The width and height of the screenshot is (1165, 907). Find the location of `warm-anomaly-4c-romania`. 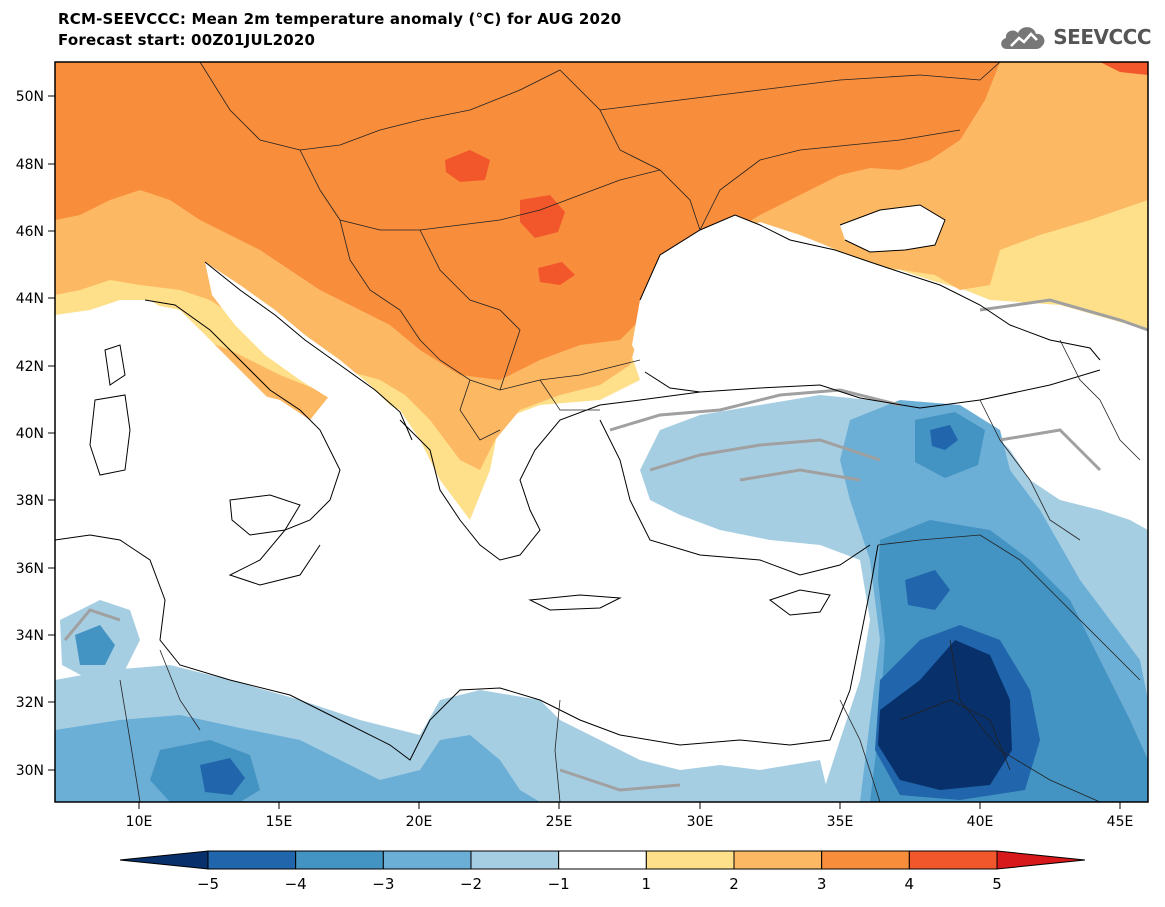

warm-anomaly-4c-romania is located at coordinates (542, 216).